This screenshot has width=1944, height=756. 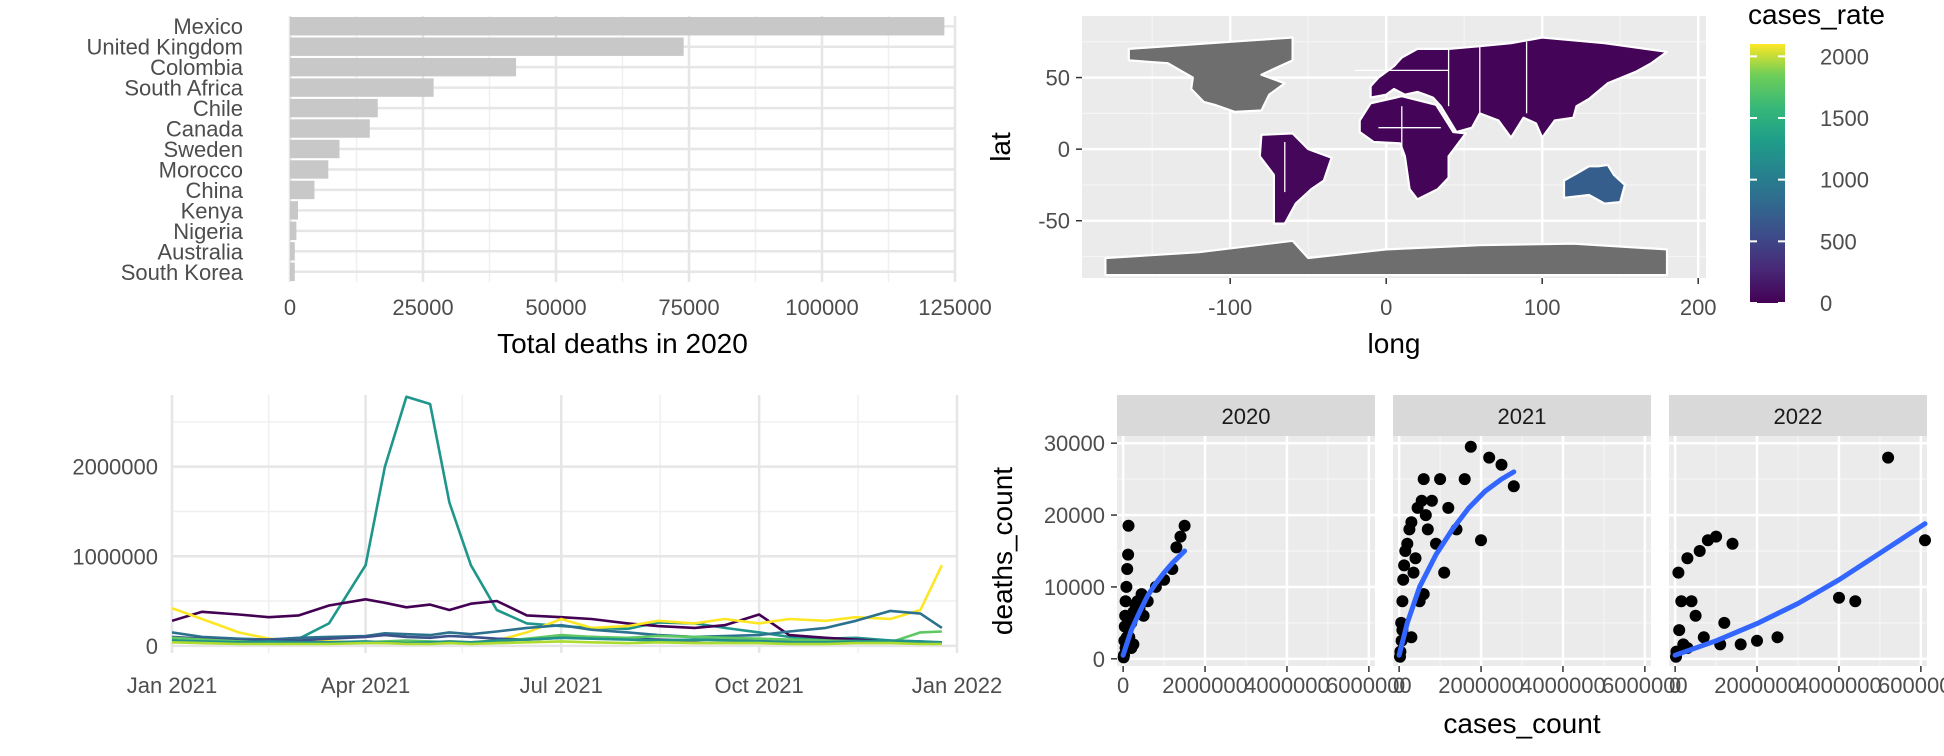 What do you see at coordinates (1519, 87) in the screenshot?
I see `map-region-eurasia` at bounding box center [1519, 87].